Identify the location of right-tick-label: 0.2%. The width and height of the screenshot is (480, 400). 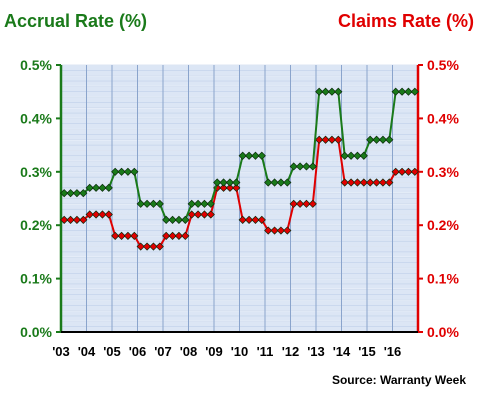
(443, 225).